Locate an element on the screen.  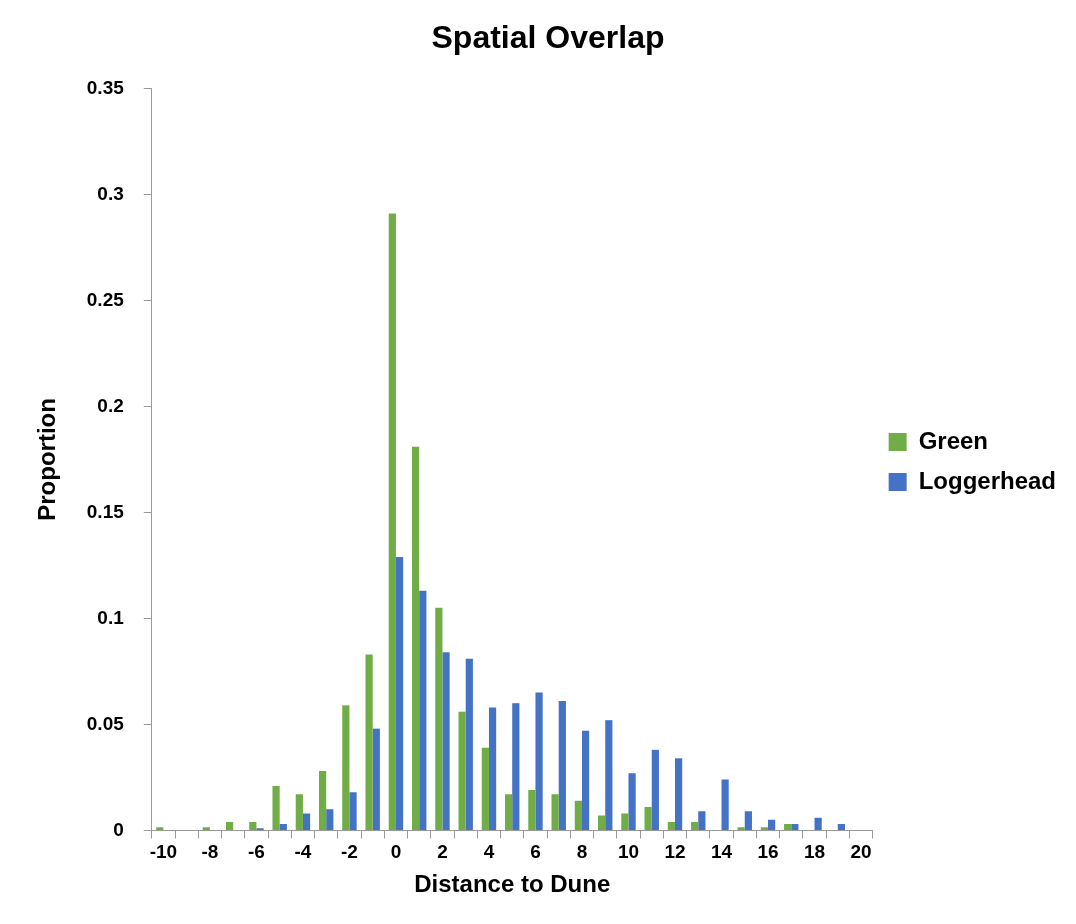
x-tick-label: 10 is located at coordinates (628, 852).